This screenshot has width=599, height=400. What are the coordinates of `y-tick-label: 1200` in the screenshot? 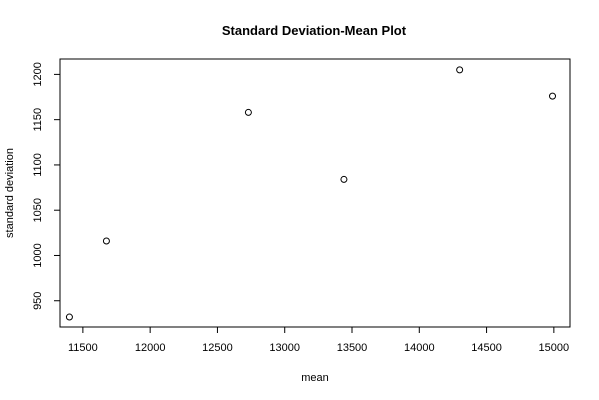 It's located at (38, 74).